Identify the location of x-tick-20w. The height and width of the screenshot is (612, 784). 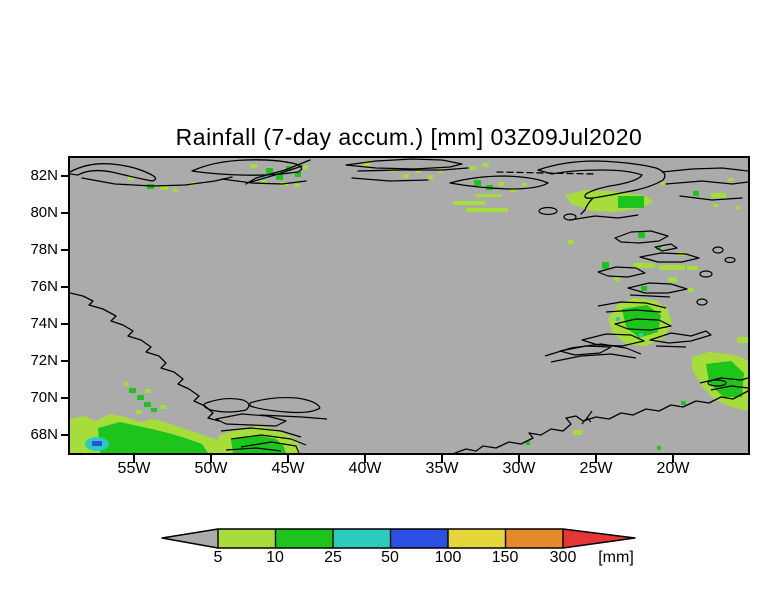
(673, 459).